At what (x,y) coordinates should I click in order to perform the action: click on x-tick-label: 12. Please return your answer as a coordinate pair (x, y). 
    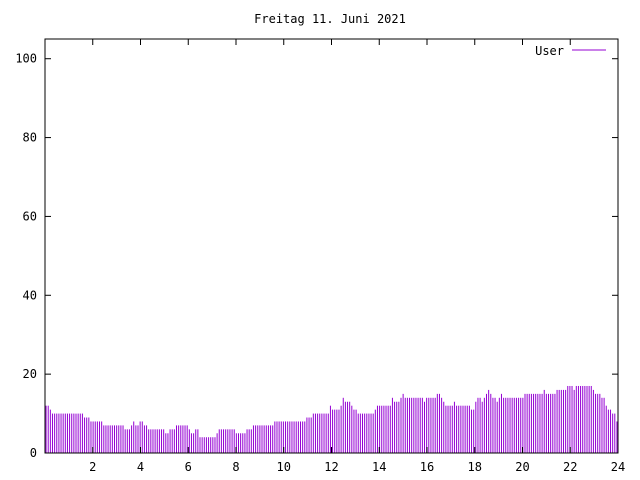
    Looking at the image, I should click on (331, 467).